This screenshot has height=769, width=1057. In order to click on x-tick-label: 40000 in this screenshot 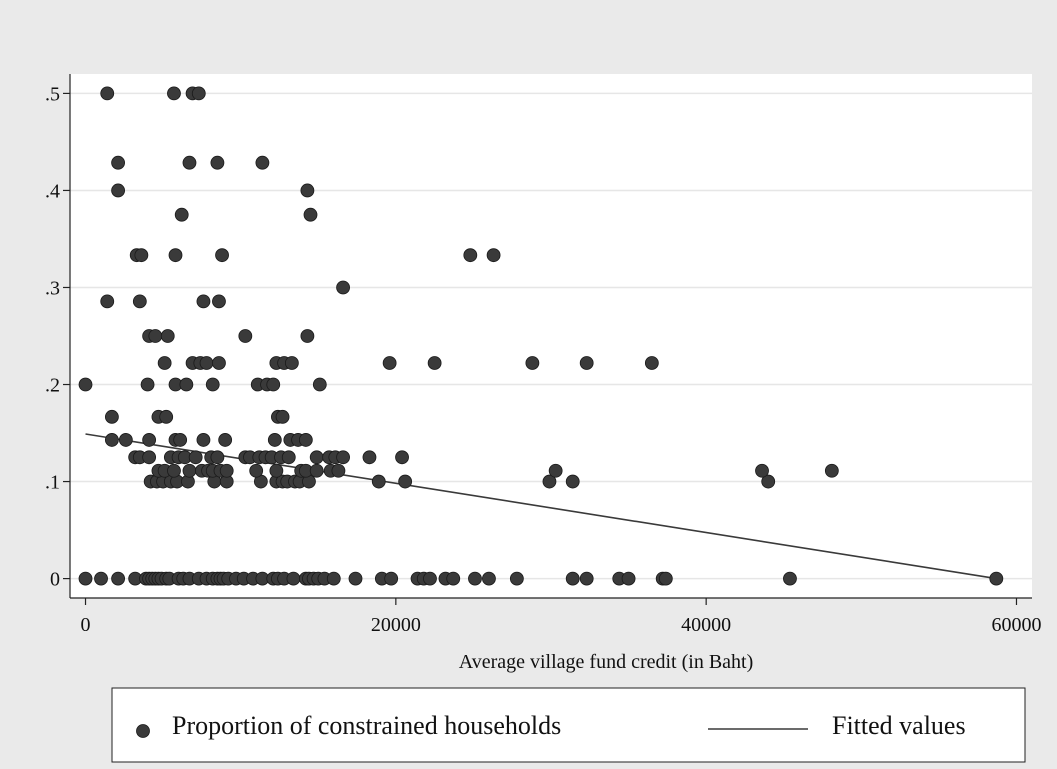, I will do `click(706, 625)`.